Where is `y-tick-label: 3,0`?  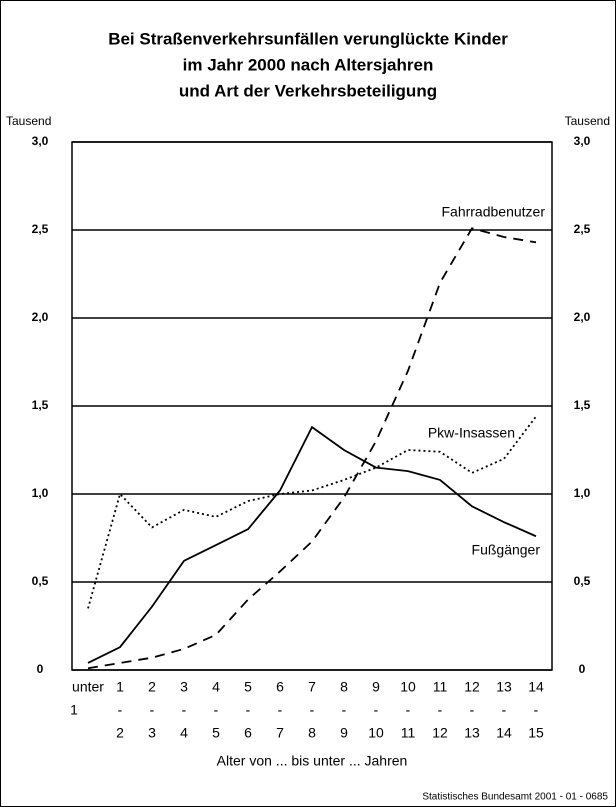 y-tick-label: 3,0 is located at coordinates (40, 141).